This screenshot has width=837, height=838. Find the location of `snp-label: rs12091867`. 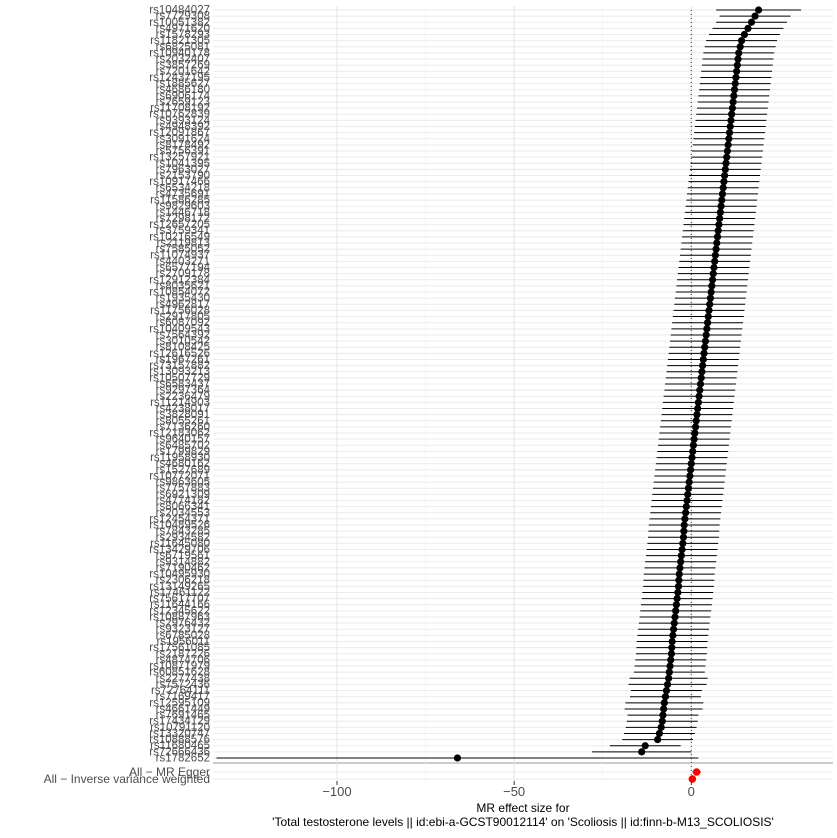

snp-label: rs12091867 is located at coordinates (179, 133).